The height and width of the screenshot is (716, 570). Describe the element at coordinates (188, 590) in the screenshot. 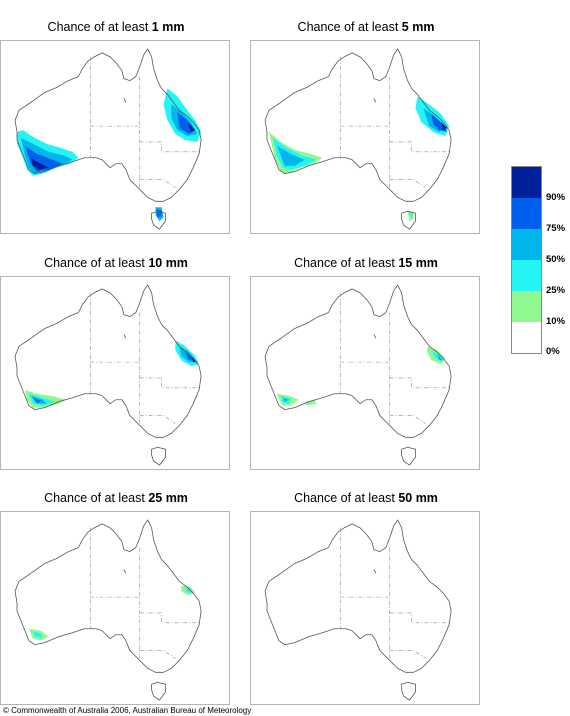

I see `rain-area-e-25pct` at that location.